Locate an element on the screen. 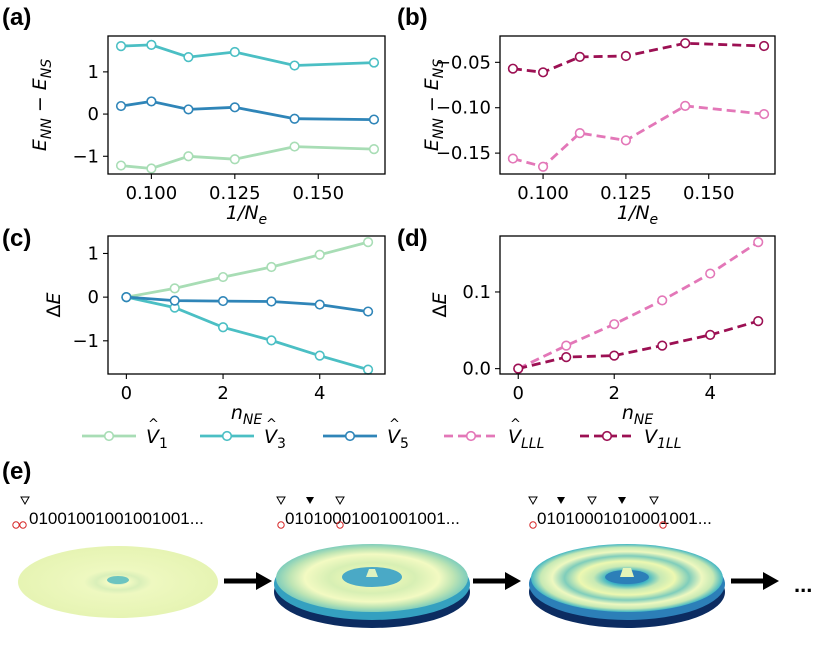 The height and width of the screenshot is (646, 830). c-ytick-label: 0 is located at coordinates (93, 297).